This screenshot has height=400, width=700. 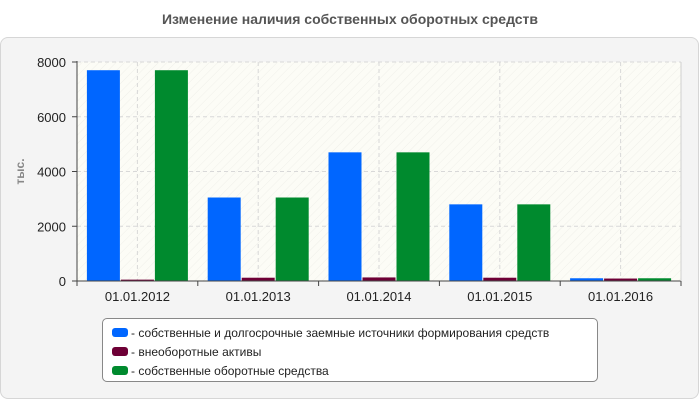 What do you see at coordinates (51, 172) in the screenshot?
I see `y-tick-label: 4000` at bounding box center [51, 172].